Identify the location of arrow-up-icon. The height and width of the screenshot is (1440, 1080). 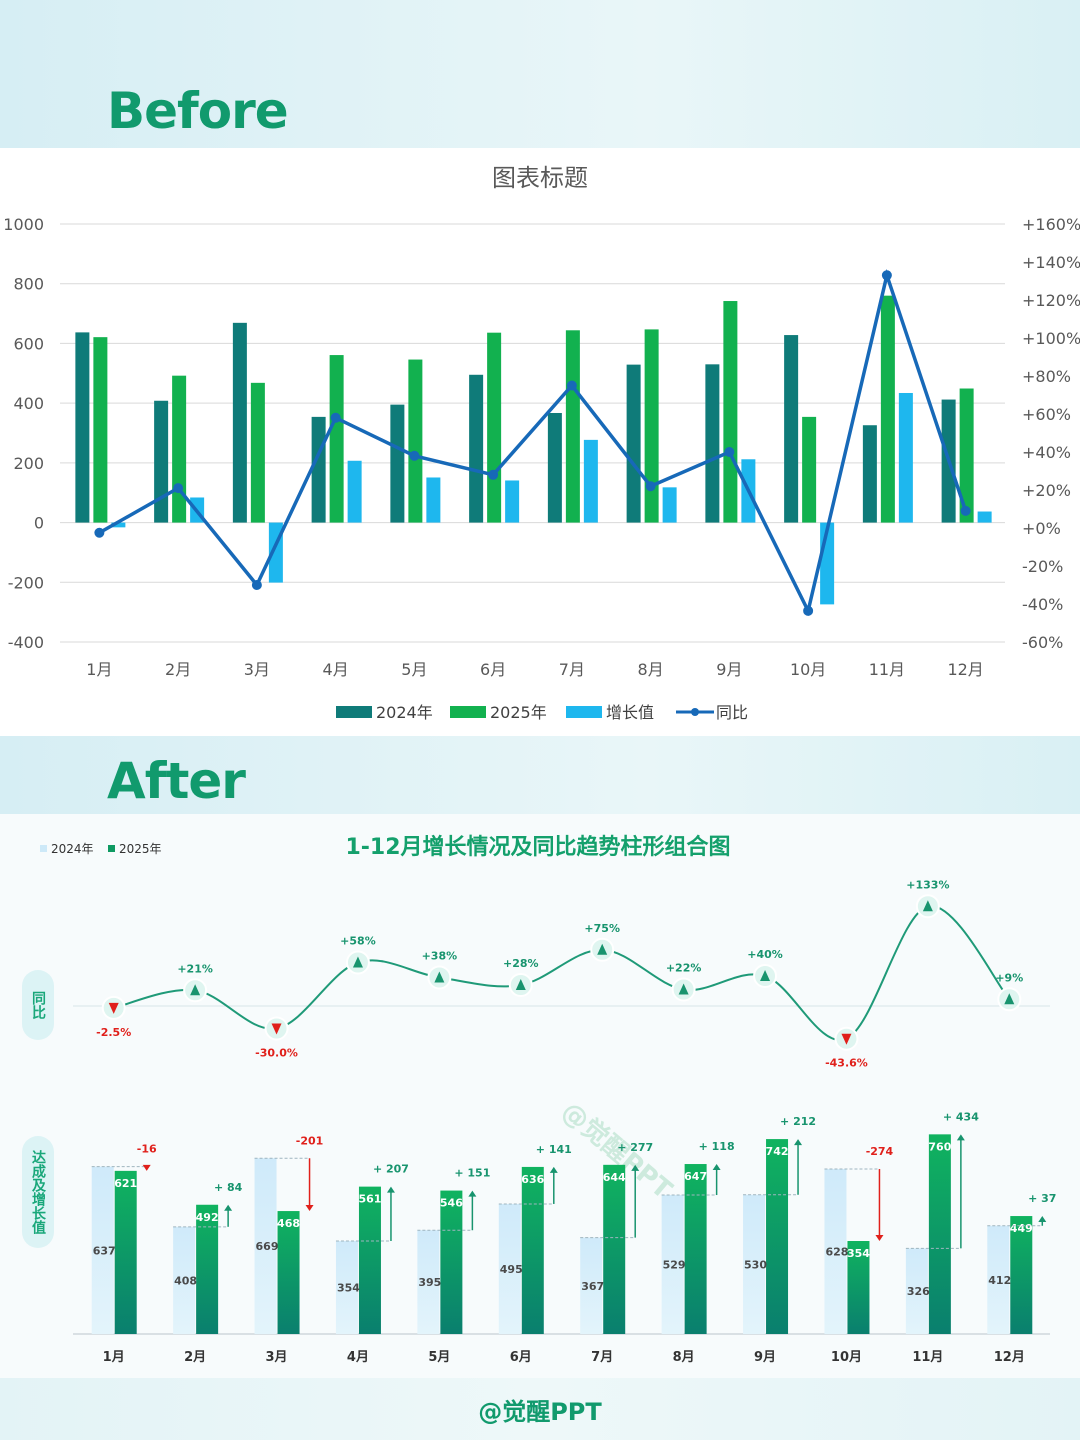
(1009, 999).